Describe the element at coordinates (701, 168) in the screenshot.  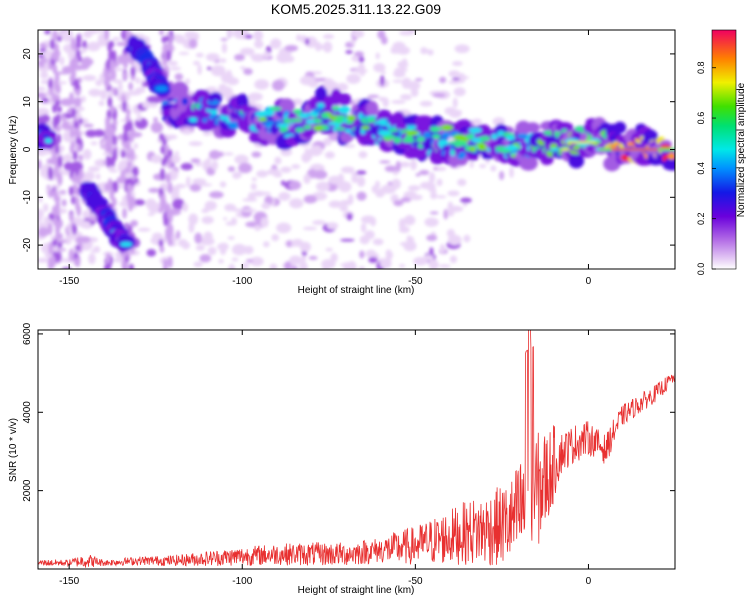
I see `colorbar-tick-label: 0.4` at that location.